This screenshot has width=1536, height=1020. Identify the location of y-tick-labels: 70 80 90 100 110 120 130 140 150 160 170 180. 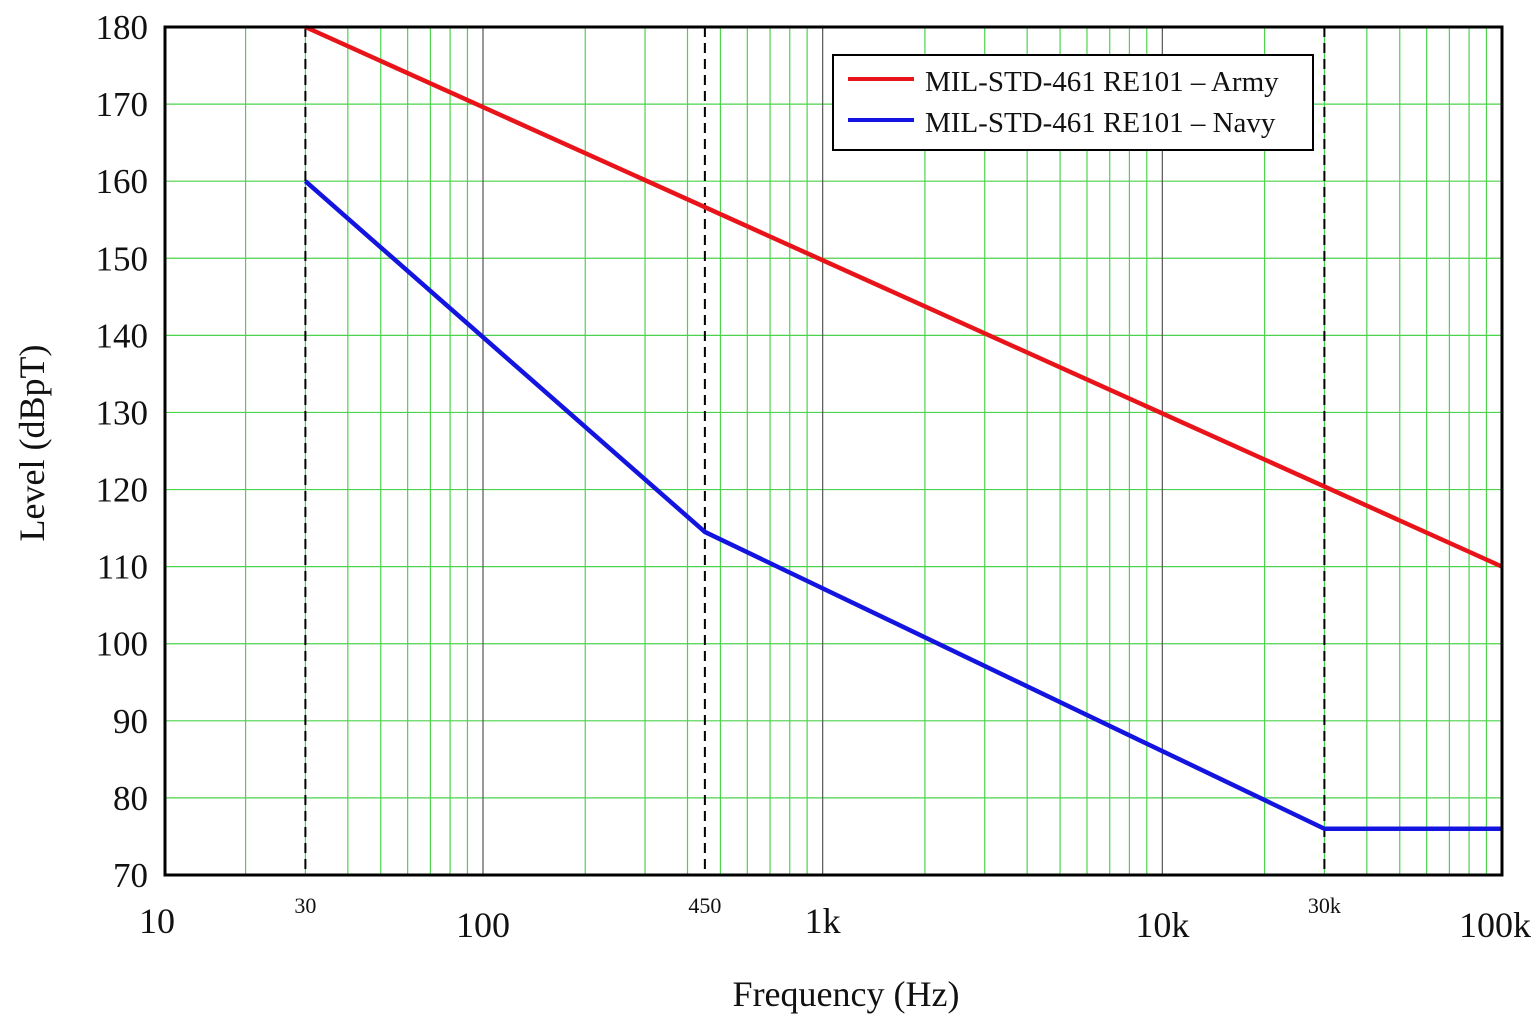
(122, 451).